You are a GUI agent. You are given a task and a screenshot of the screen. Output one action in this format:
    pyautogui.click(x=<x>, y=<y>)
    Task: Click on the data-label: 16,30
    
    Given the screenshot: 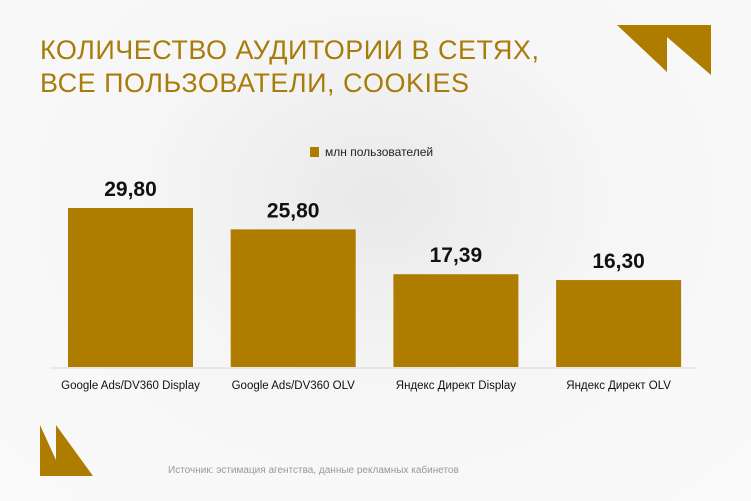 What is the action you would take?
    pyautogui.click(x=618, y=261)
    